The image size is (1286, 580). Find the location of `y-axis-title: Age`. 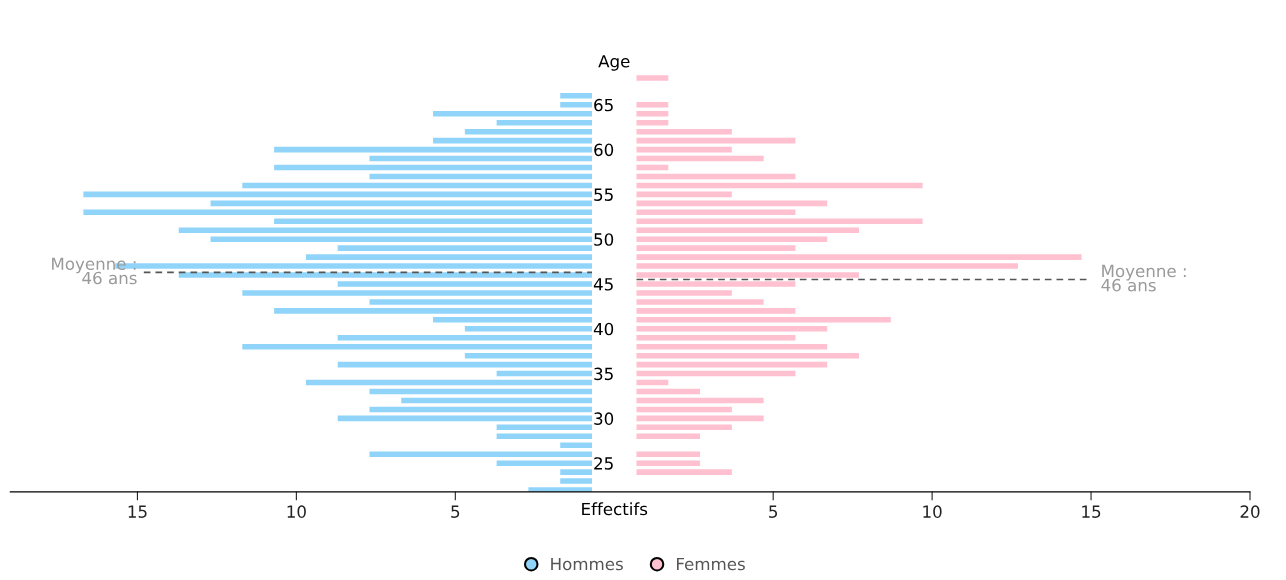

y-axis-title: Age is located at coordinates (614, 63).